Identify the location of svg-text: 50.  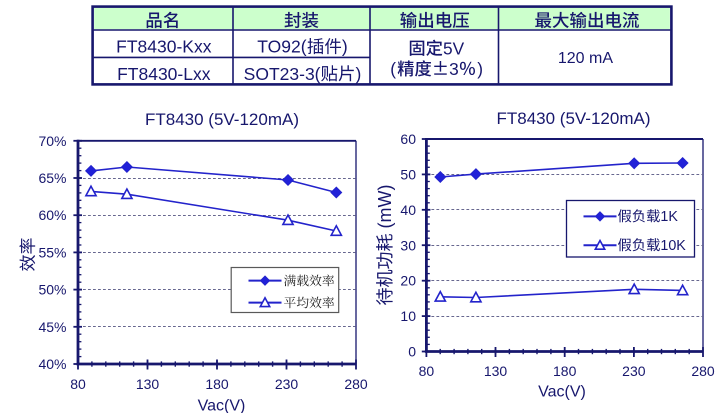
(408, 174).